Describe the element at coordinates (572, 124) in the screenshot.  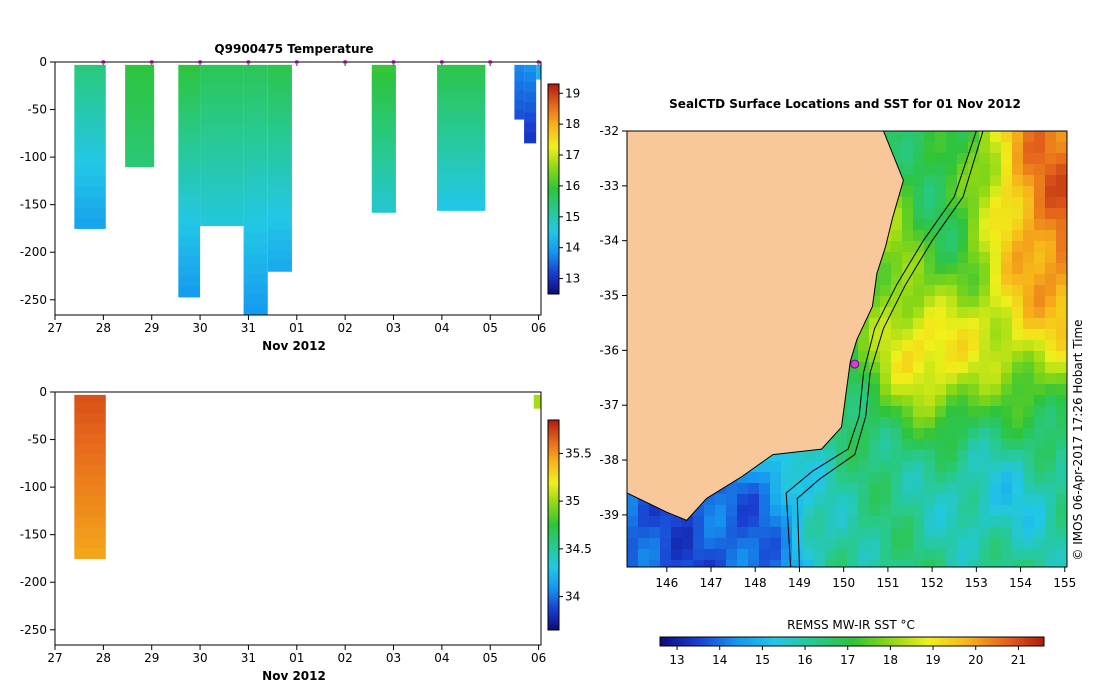
I see `temperature-colorbar-tick-label: 18` at that location.